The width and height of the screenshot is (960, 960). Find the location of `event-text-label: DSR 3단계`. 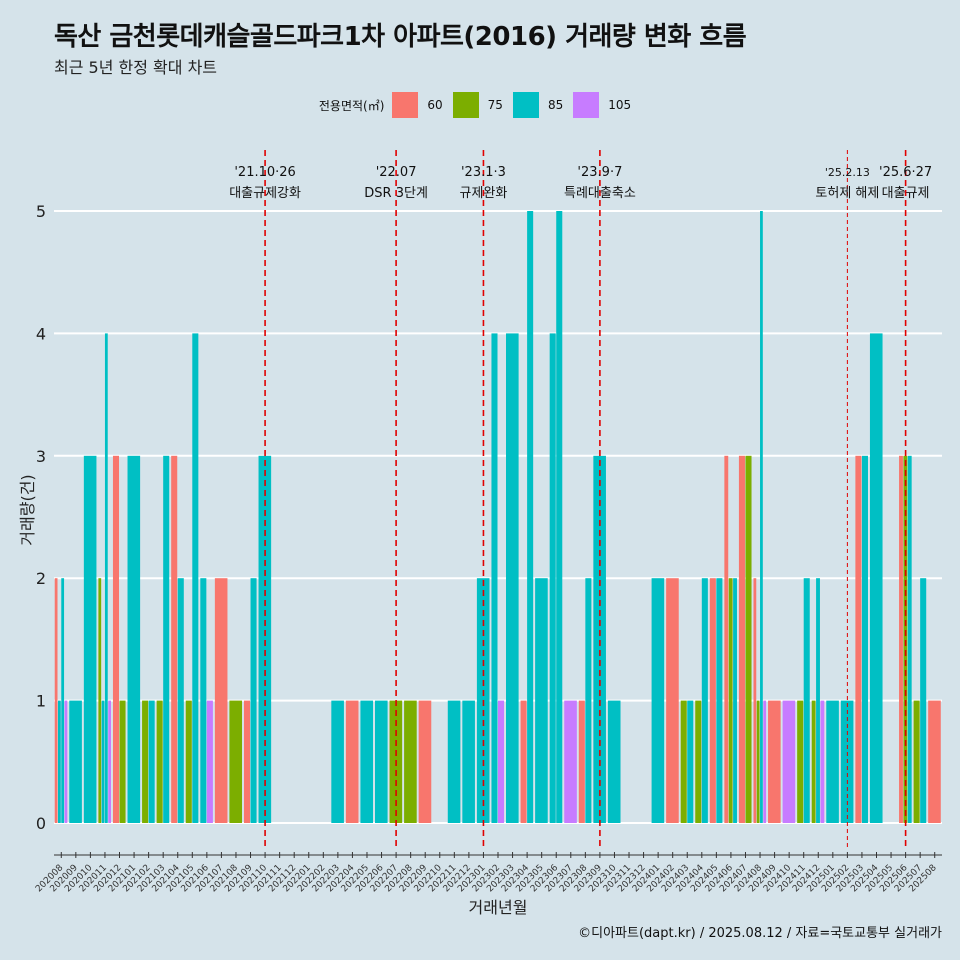

event-text-label: DSR 3단계 is located at coordinates (396, 193).